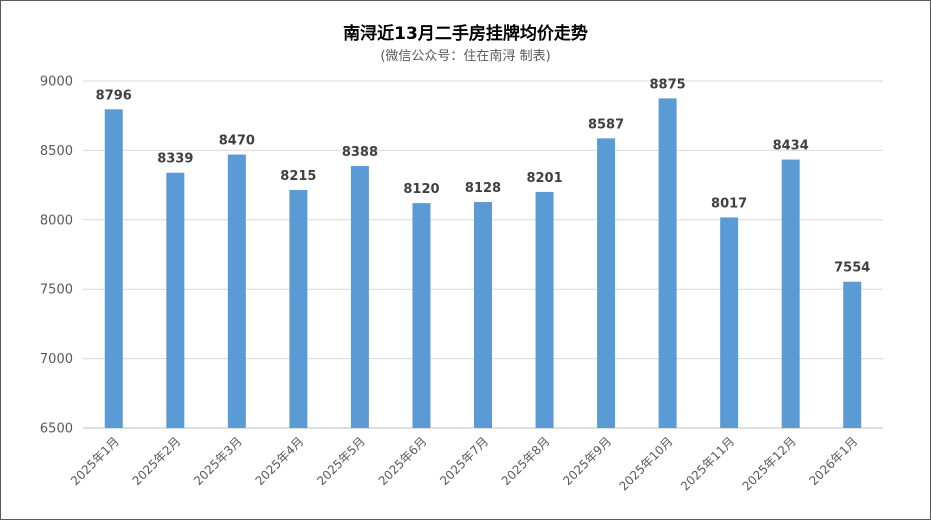 Image resolution: width=931 pixels, height=520 pixels. I want to click on data-label: 8128, so click(483, 188).